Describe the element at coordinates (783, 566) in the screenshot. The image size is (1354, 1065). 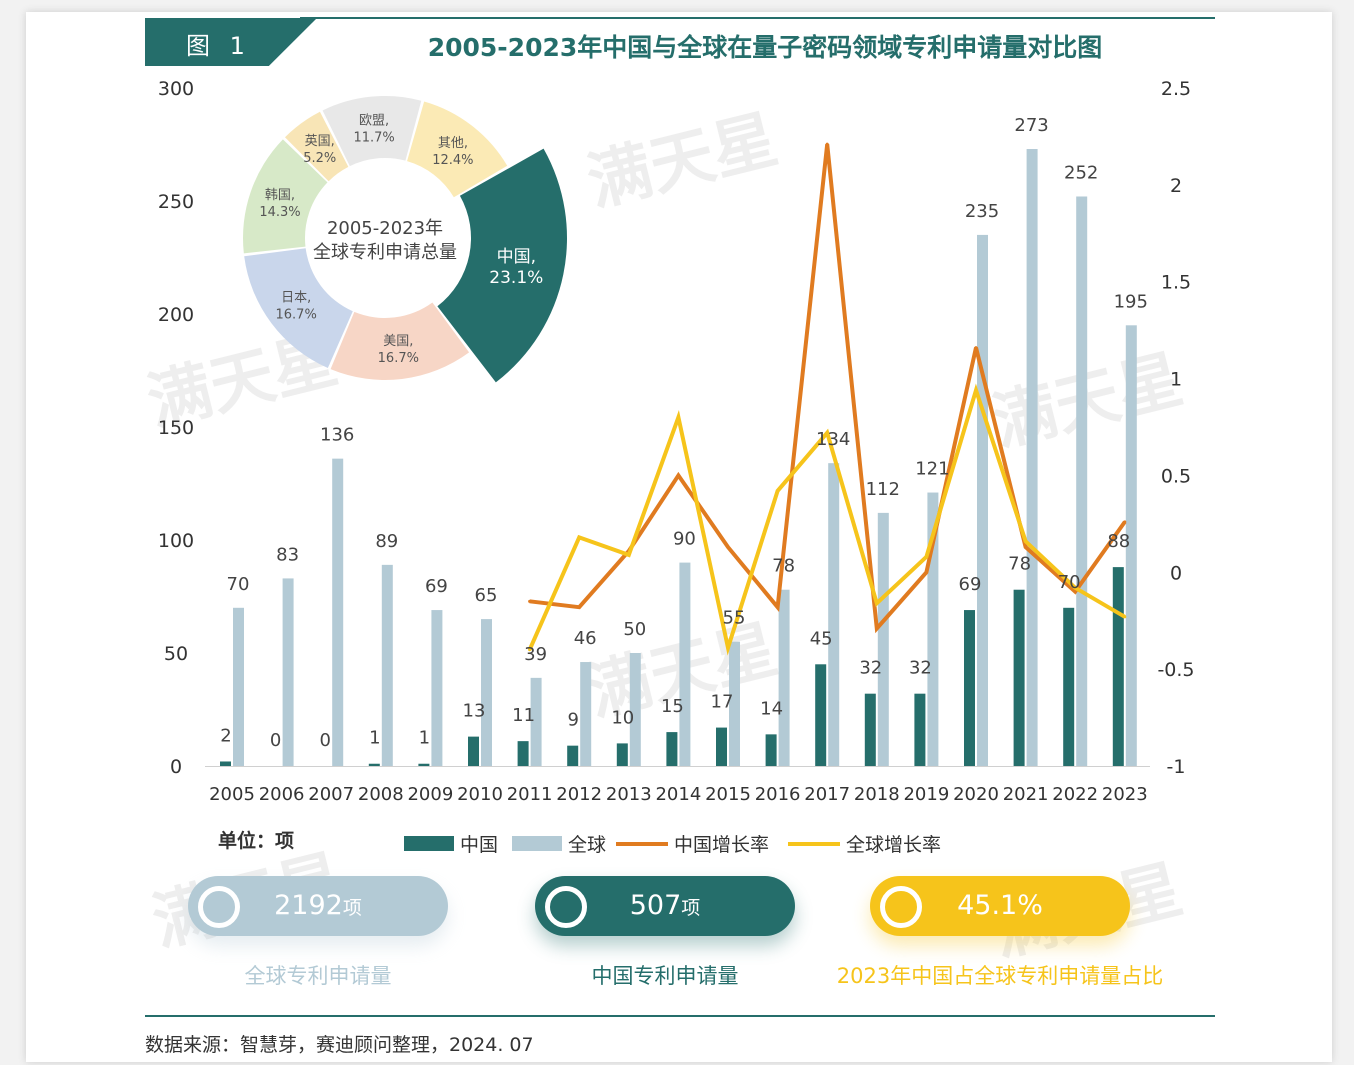
I see `global-data-label: 78` at that location.